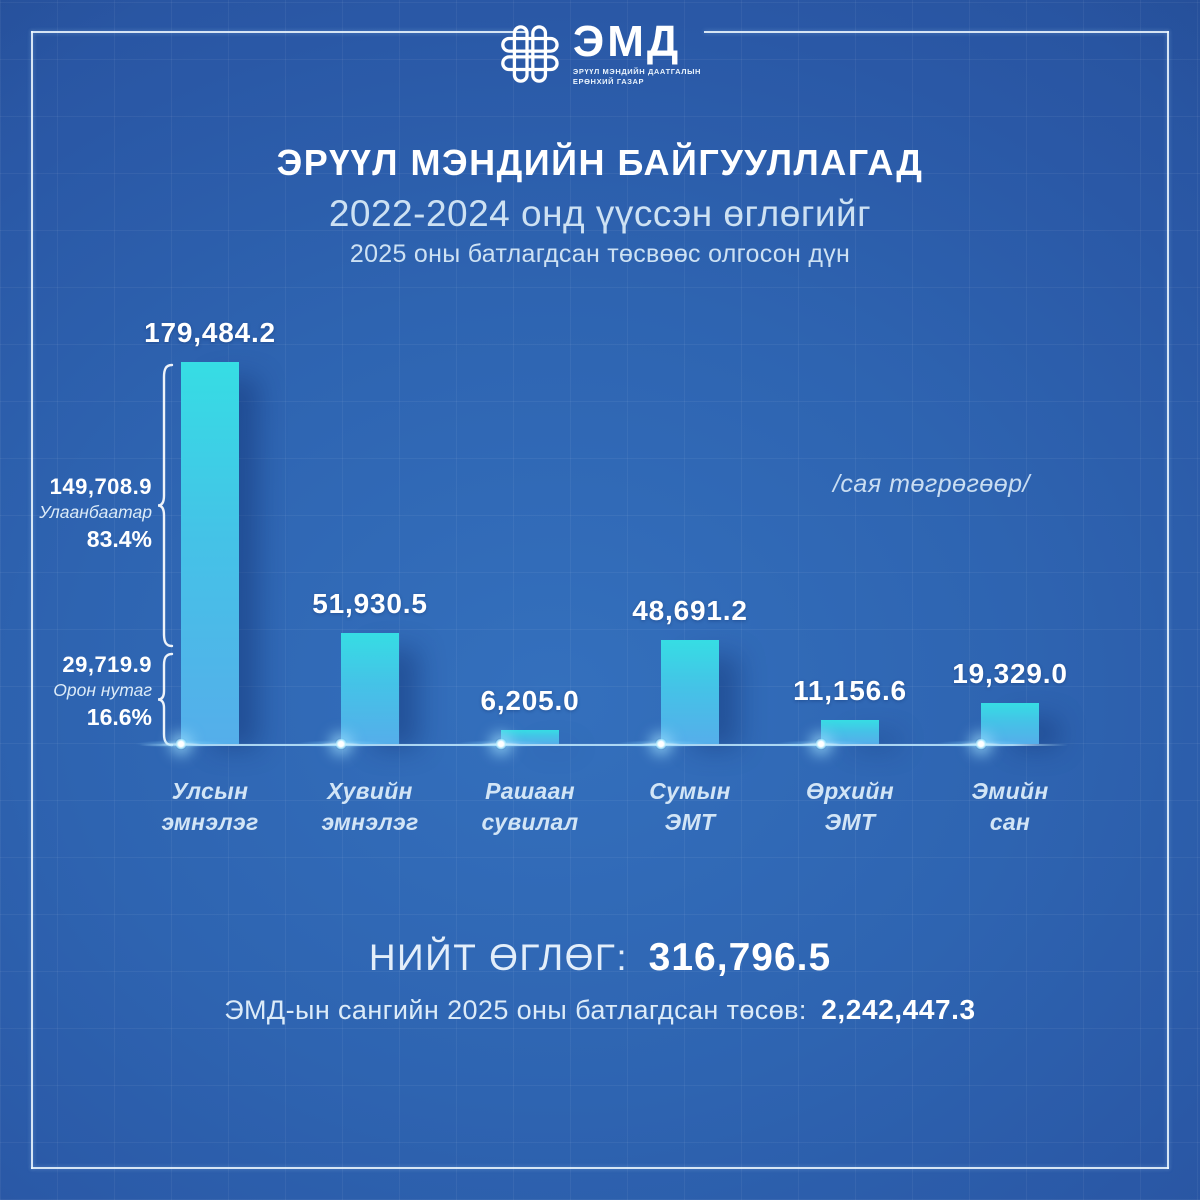 This screenshot has height=1200, width=1200. Describe the element at coordinates (740, 957) in the screenshot. I see `total-debt-value: 316,796.5` at that location.